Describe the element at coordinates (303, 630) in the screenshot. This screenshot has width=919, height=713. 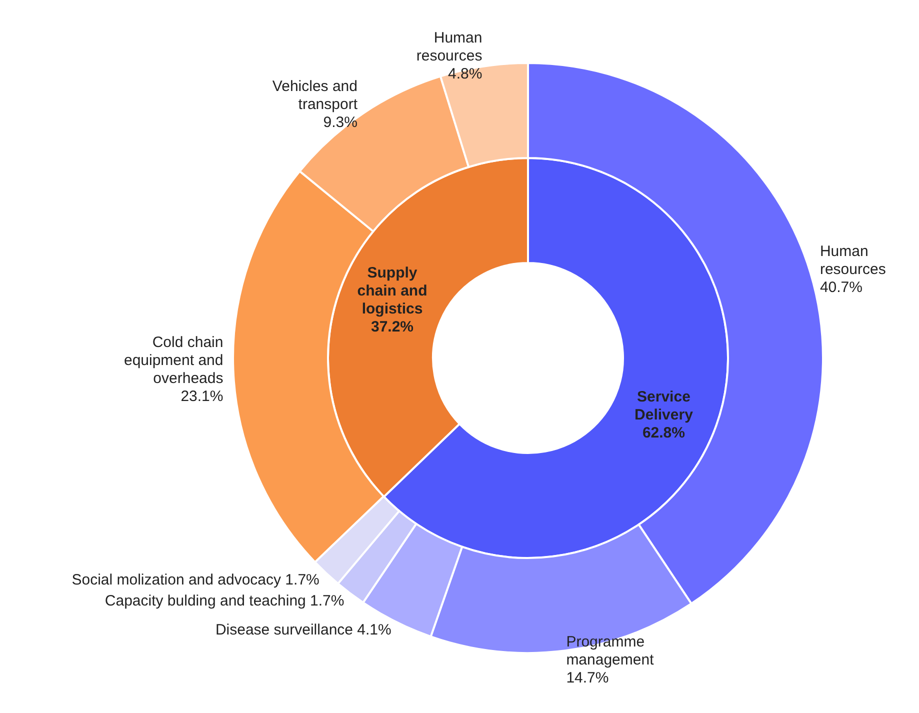
I see `slice-label: Disease surveillance 4.1%` at that location.